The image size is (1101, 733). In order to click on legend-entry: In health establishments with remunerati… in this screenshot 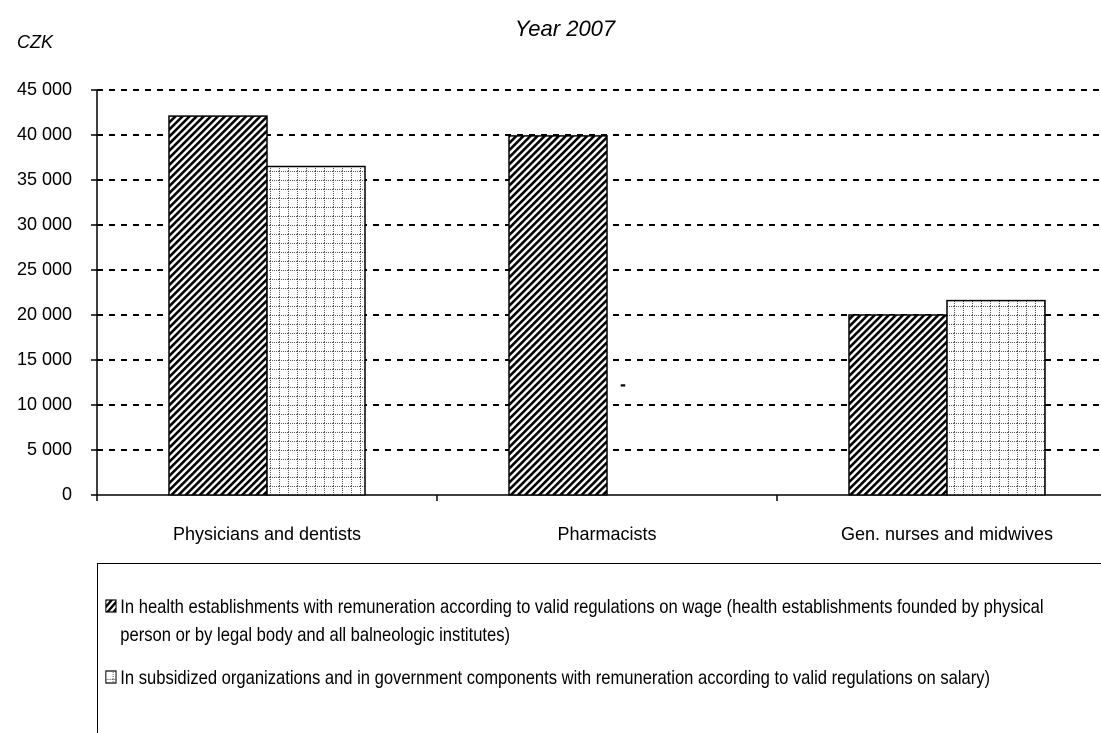, I will do `click(598, 621)`.